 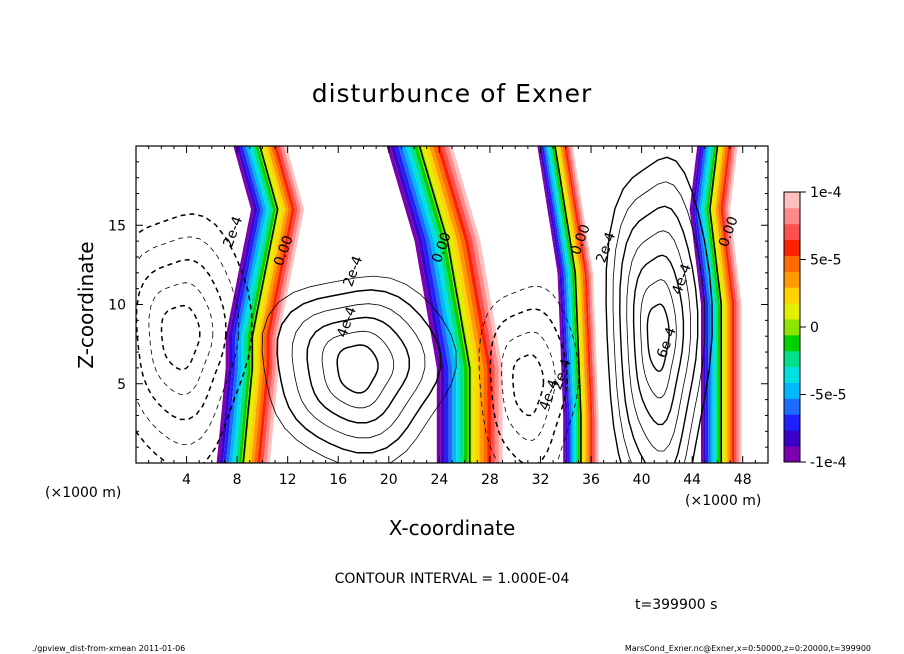 I want to click on contour-label-0: 2e-4, so click(x=233, y=231).